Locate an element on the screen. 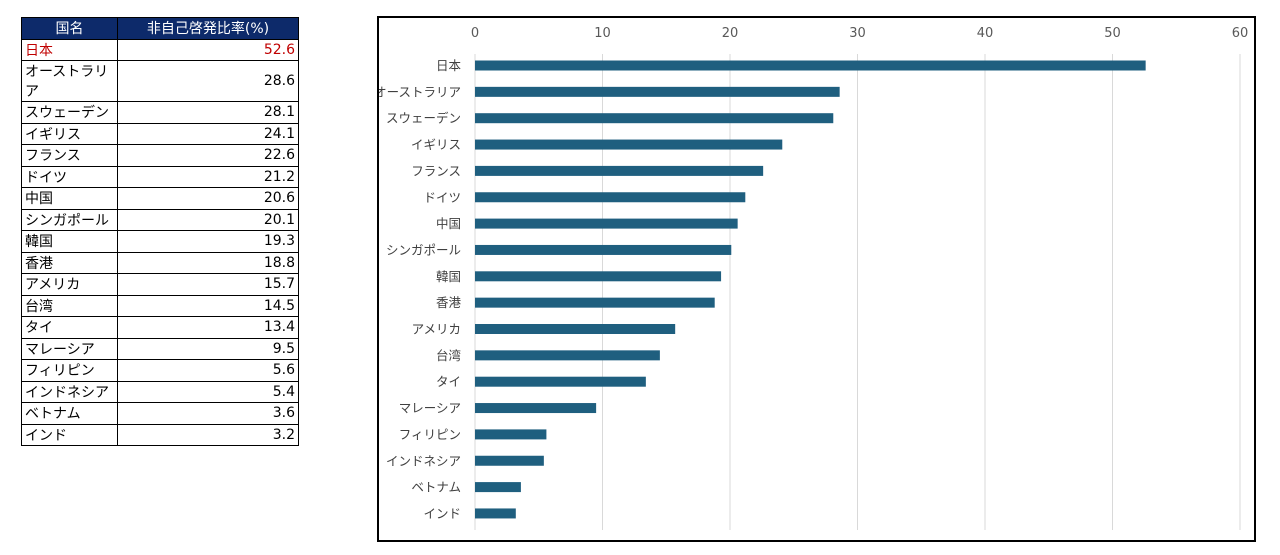 The height and width of the screenshot is (555, 1280). x-tick-label: 20 is located at coordinates (730, 33).